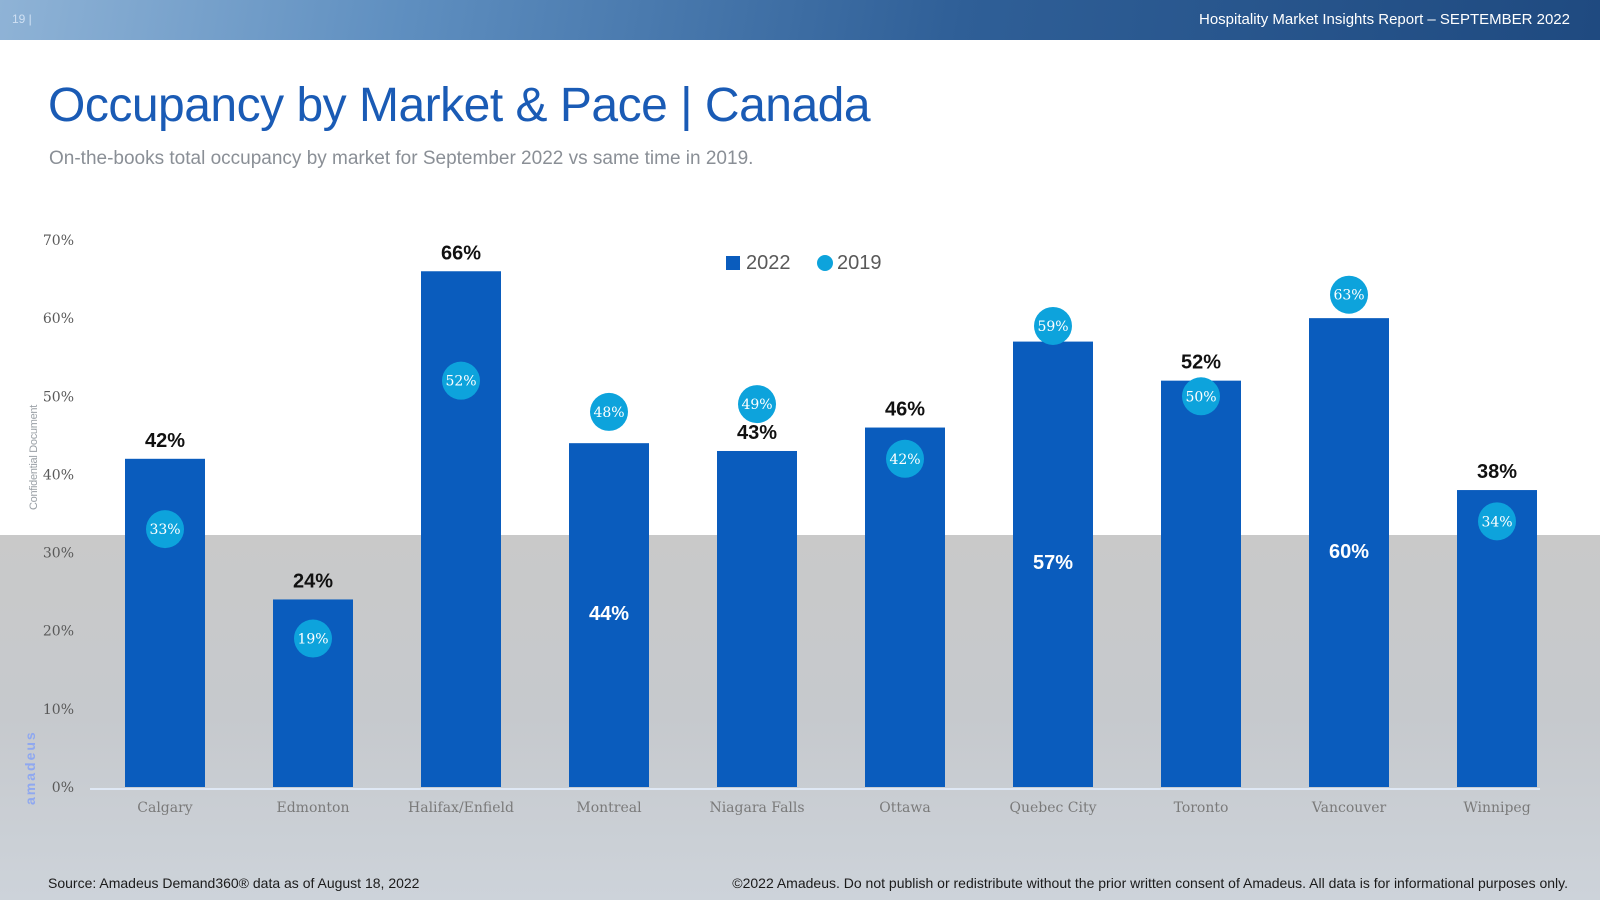 Image resolution: width=1600 pixels, height=900 pixels. I want to click on x-tick-label: Quebec City, so click(1052, 808).